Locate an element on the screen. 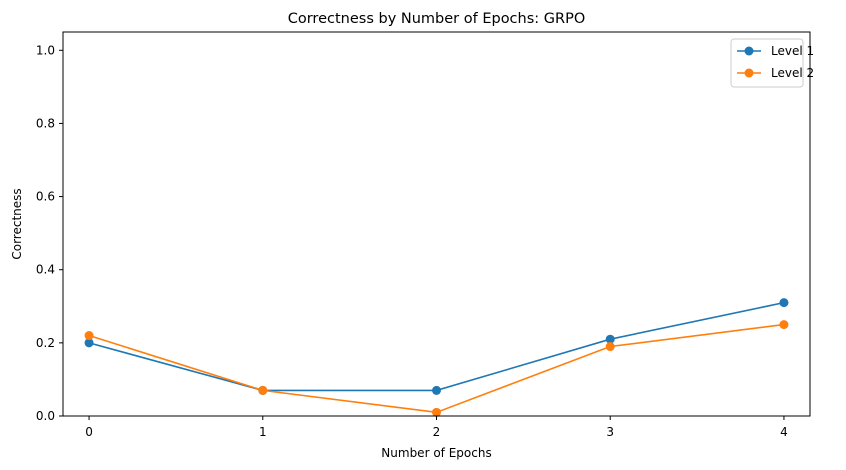 The width and height of the screenshot is (846, 470). y-axis-title: Correctness is located at coordinates (17, 223).